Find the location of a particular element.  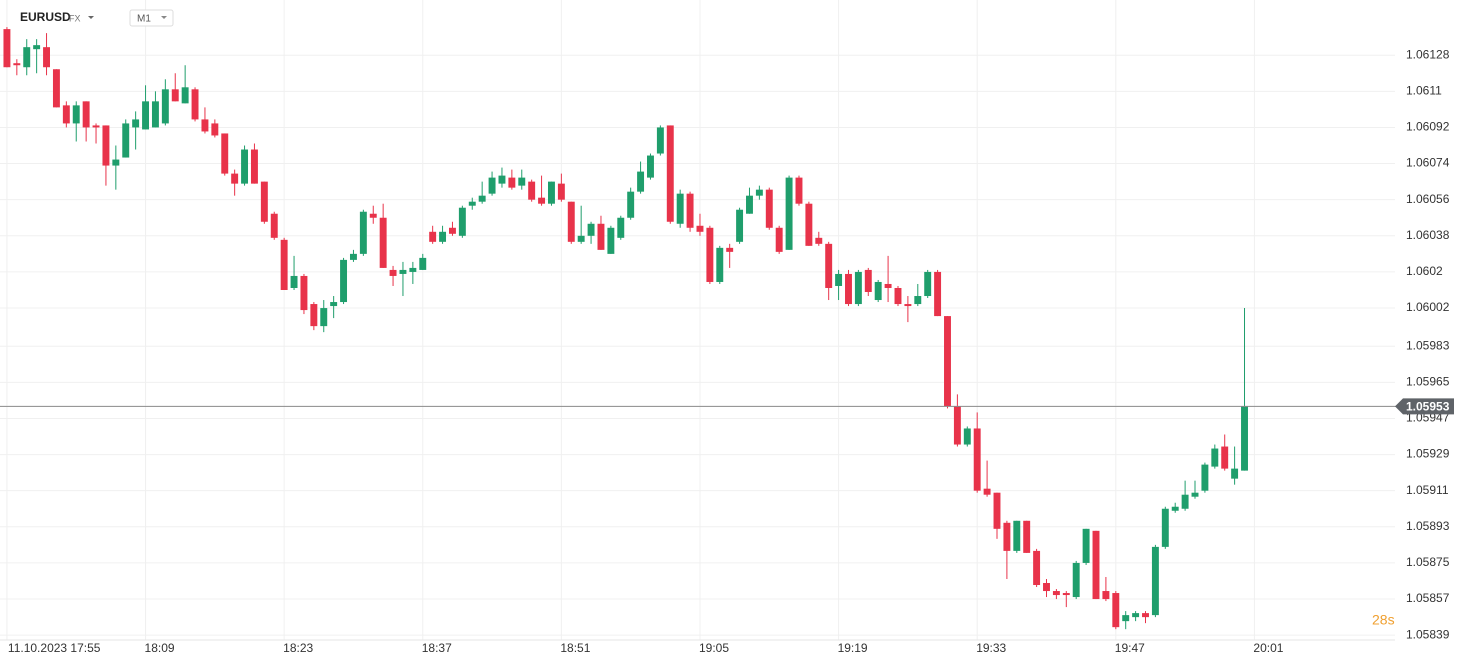

y-tick-label: 1.05965 is located at coordinates (1428, 381).